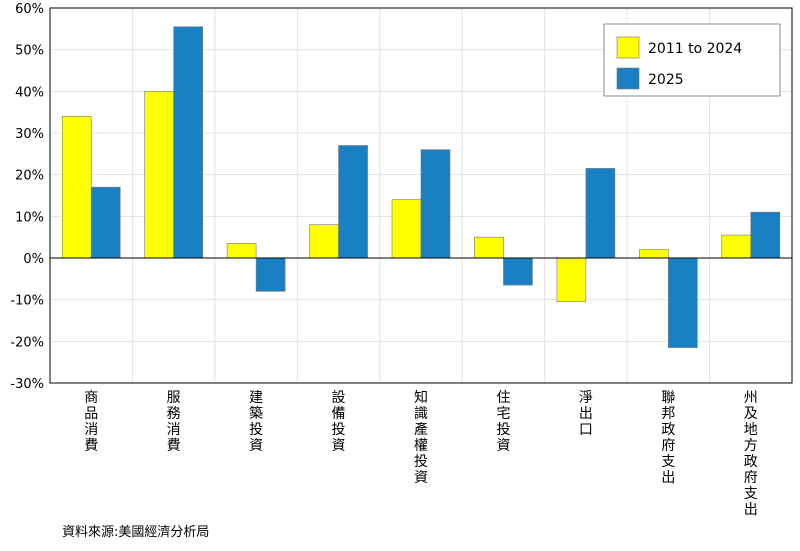  Describe the element at coordinates (339, 422) in the screenshot. I see `category-label: 設備投資` at that location.